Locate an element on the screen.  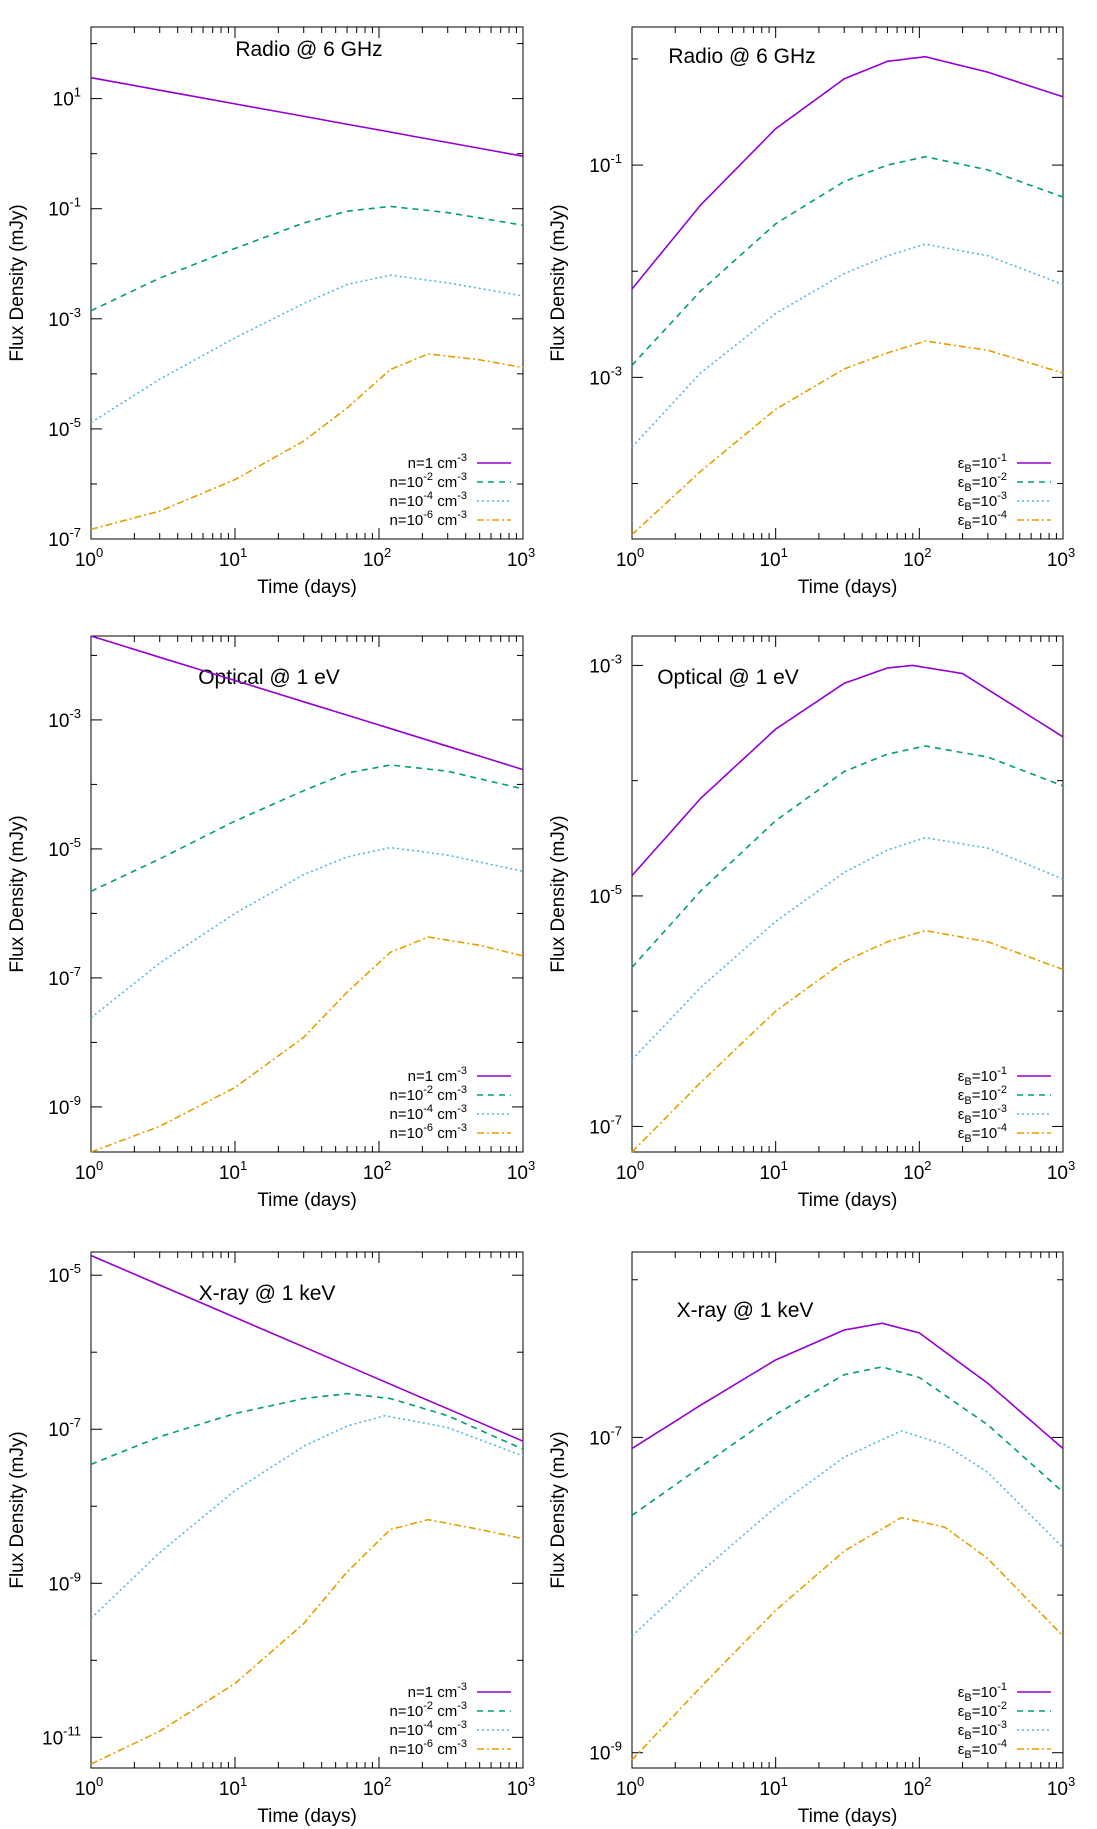
y-tick-label: 10¹ is located at coordinates (67, 98).